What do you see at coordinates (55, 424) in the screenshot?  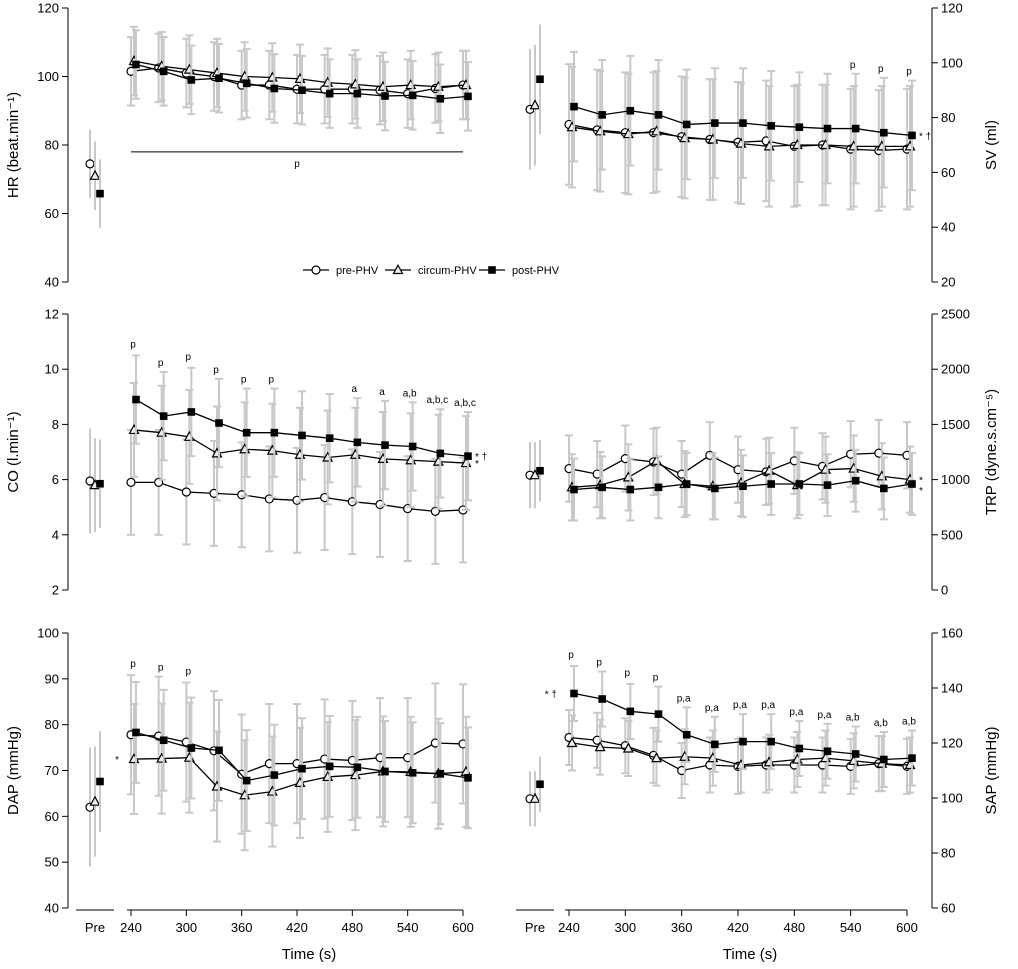 I see `y-tick-label: 8` at bounding box center [55, 424].